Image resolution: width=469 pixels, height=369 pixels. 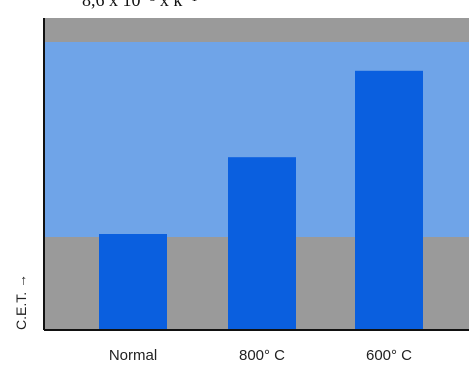 I want to click on x-tick-label-1: 800° C, so click(x=262, y=355).